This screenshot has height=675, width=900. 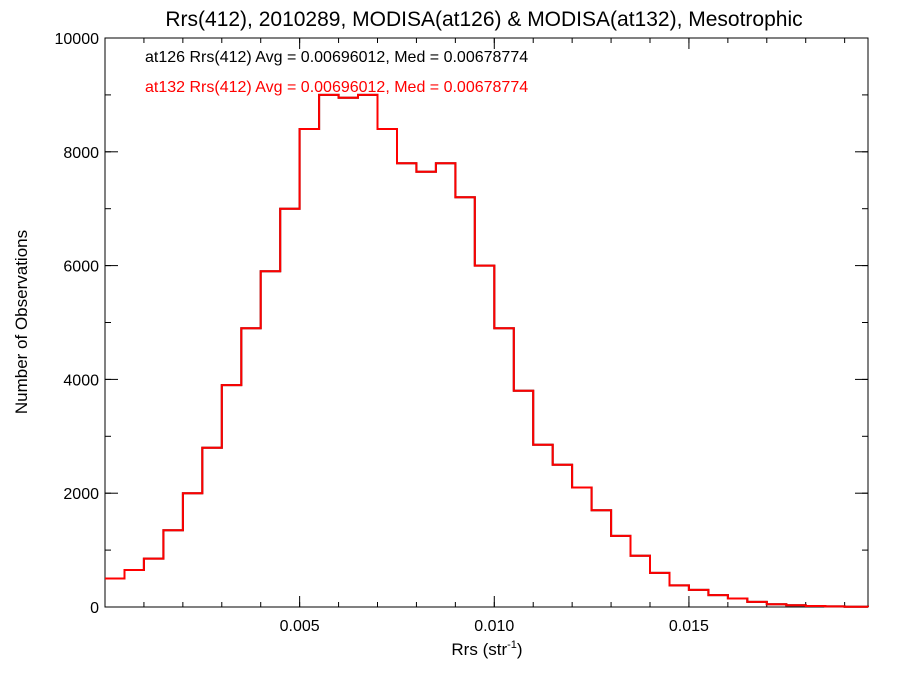 I want to click on y-tick-label: 8000, so click(x=81, y=153).